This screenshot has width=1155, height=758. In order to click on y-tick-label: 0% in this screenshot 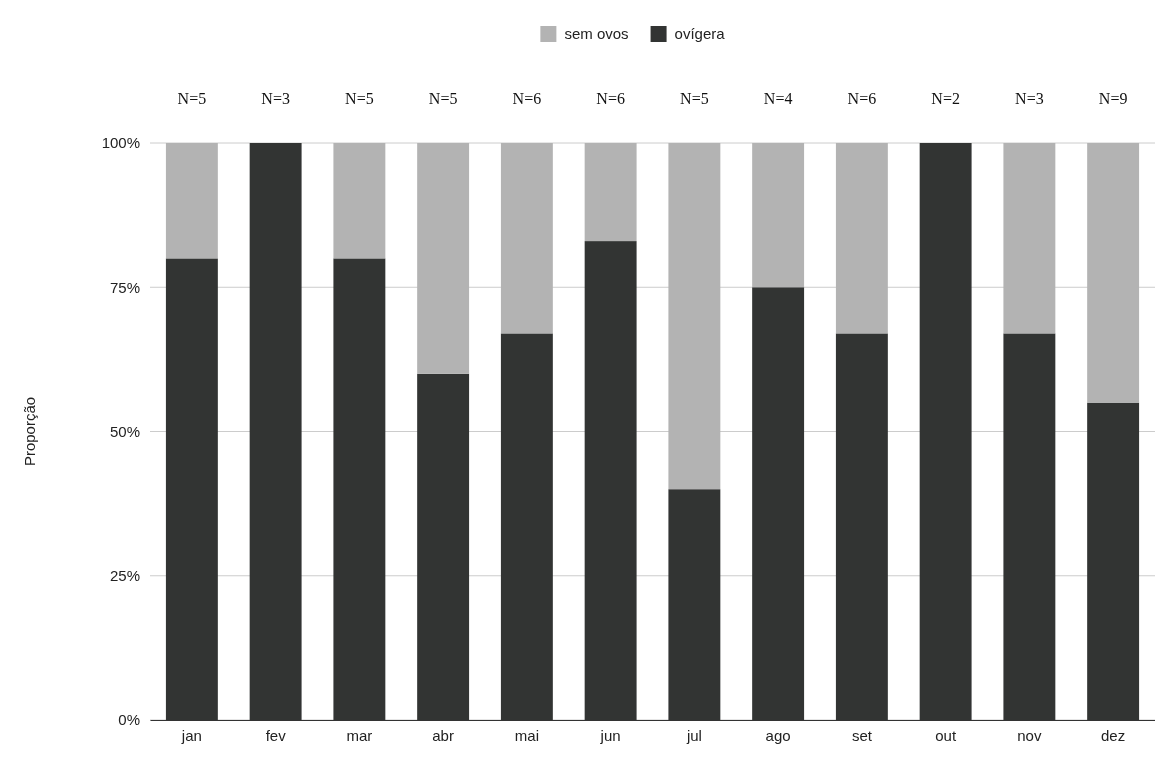, I will do `click(129, 720)`.